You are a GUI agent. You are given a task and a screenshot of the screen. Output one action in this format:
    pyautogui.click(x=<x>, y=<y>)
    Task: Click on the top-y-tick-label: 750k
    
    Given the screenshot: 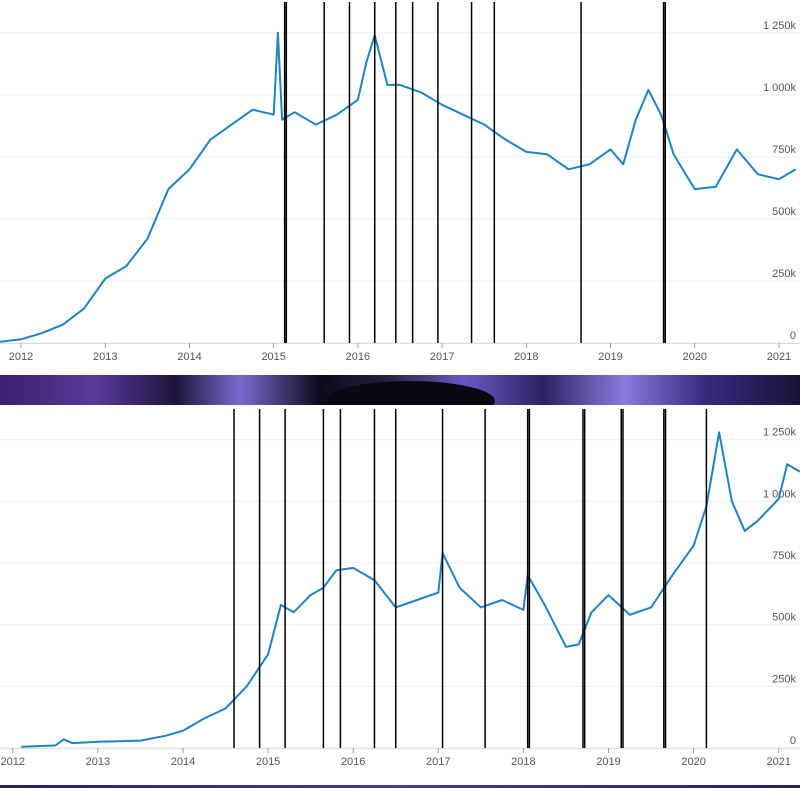 What is the action you would take?
    pyautogui.click(x=784, y=150)
    